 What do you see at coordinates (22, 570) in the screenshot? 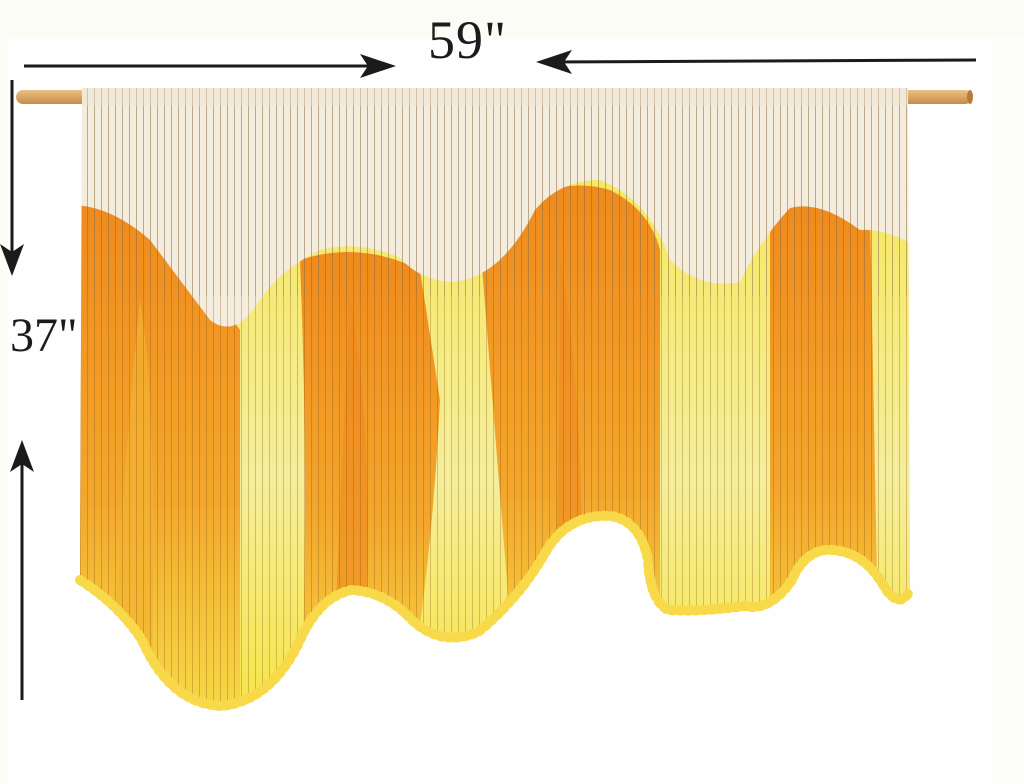
I see `height-arrow-bottom` at bounding box center [22, 570].